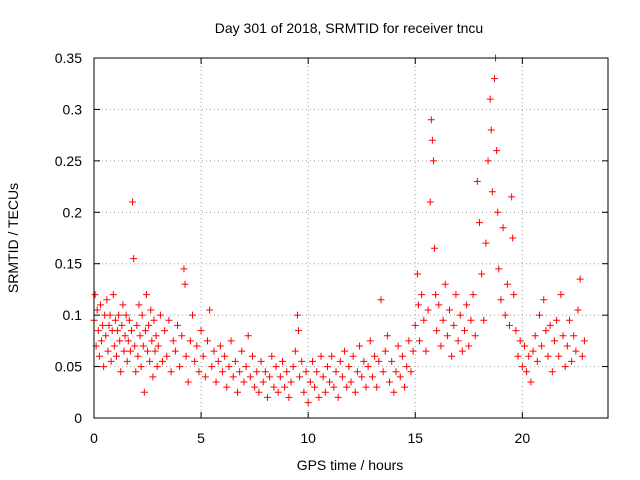  What do you see at coordinates (73, 315) in the screenshot?
I see `y-tick-label: 0.1` at bounding box center [73, 315].